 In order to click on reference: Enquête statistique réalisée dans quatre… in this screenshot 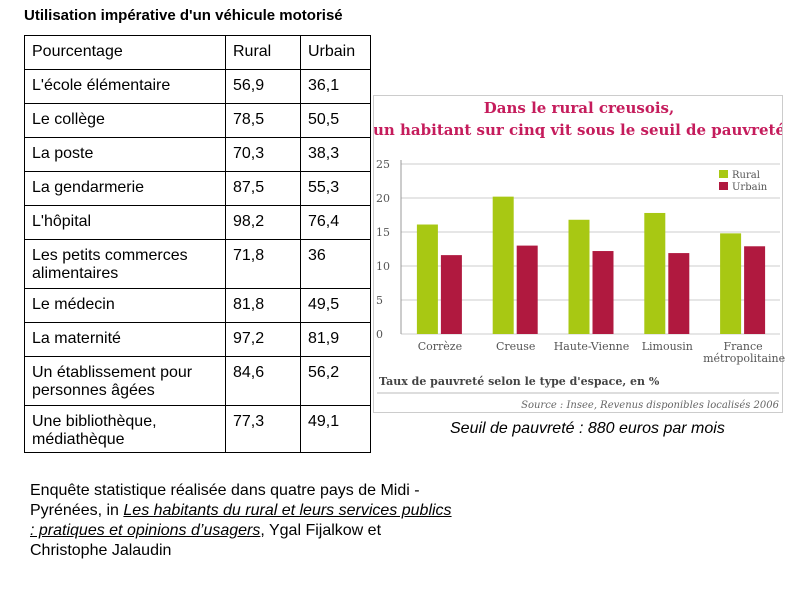, I will do `click(245, 521)`.